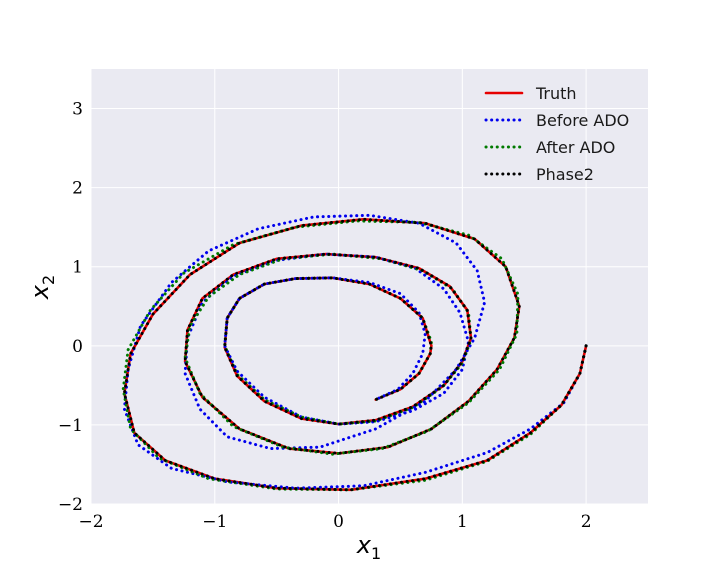 The height and width of the screenshot is (576, 720). Describe the element at coordinates (90, 522) in the screenshot. I see `x-tick-label: −2` at that location.